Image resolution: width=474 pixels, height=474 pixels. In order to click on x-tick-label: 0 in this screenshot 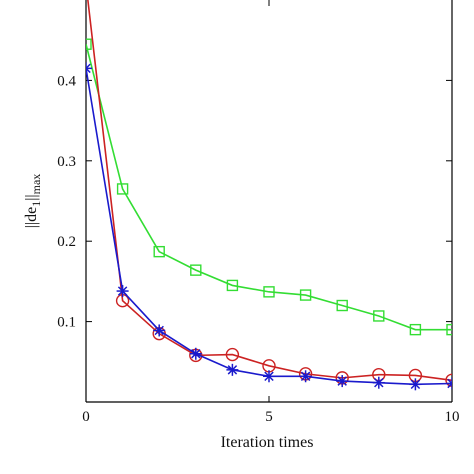, I will do `click(86, 417)`.